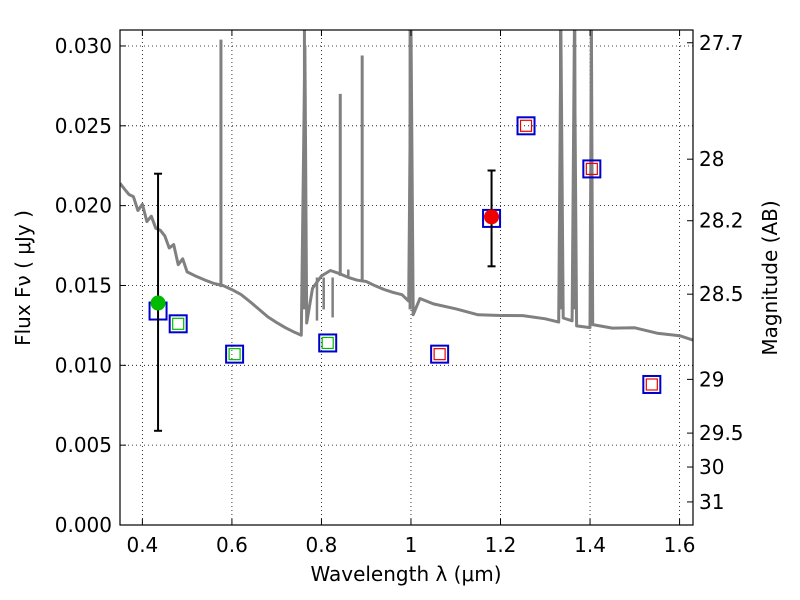 This screenshot has height=600, width=800. I want to click on mag-tick-label: 29.5, so click(721, 433).